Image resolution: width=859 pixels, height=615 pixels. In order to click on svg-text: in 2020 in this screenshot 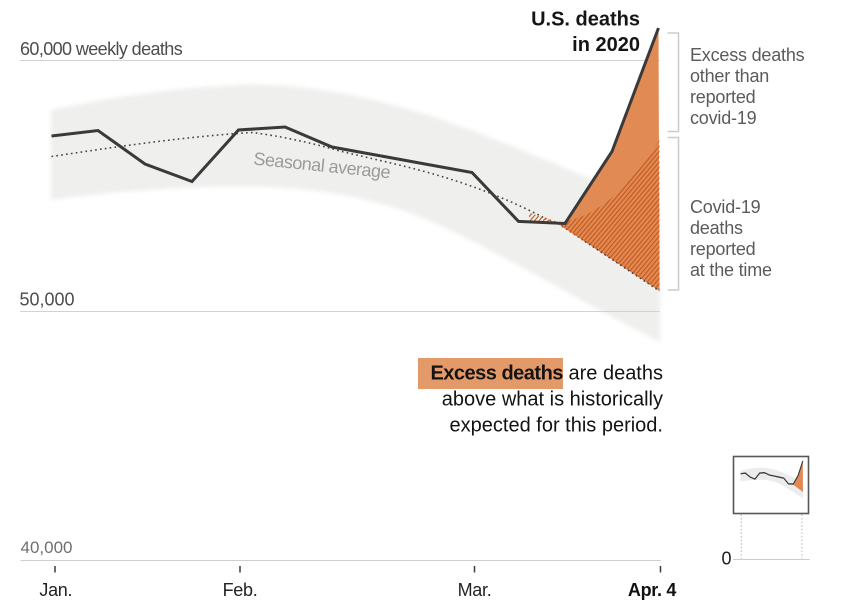, I will do `click(606, 45)`.